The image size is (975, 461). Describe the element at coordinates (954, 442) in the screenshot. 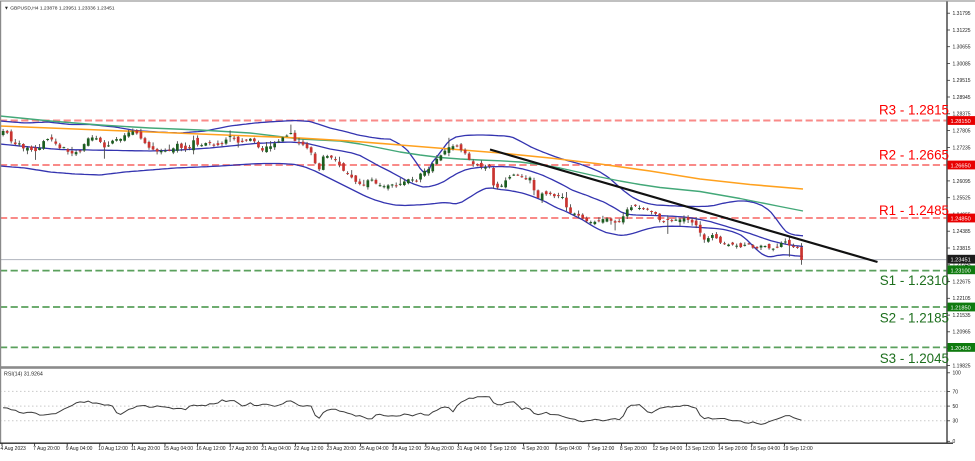

I see `svg-text: 0` at that location.